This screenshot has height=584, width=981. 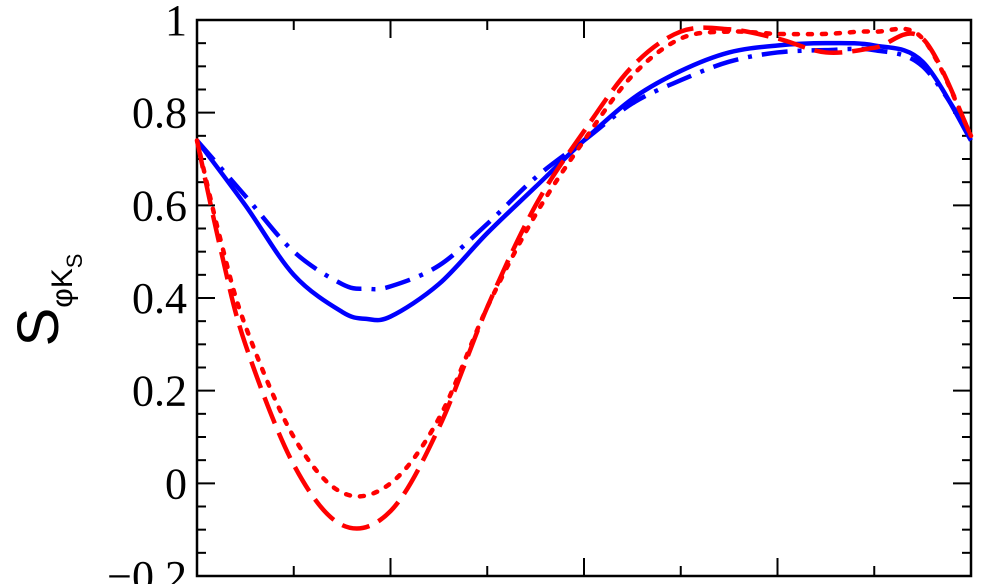 I want to click on y-tick-label: 0.4, so click(x=159, y=298).